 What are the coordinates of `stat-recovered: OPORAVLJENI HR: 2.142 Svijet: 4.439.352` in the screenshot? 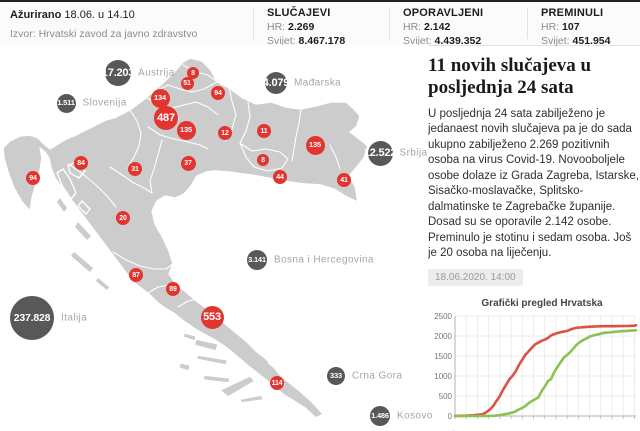 It's located at (443, 27).